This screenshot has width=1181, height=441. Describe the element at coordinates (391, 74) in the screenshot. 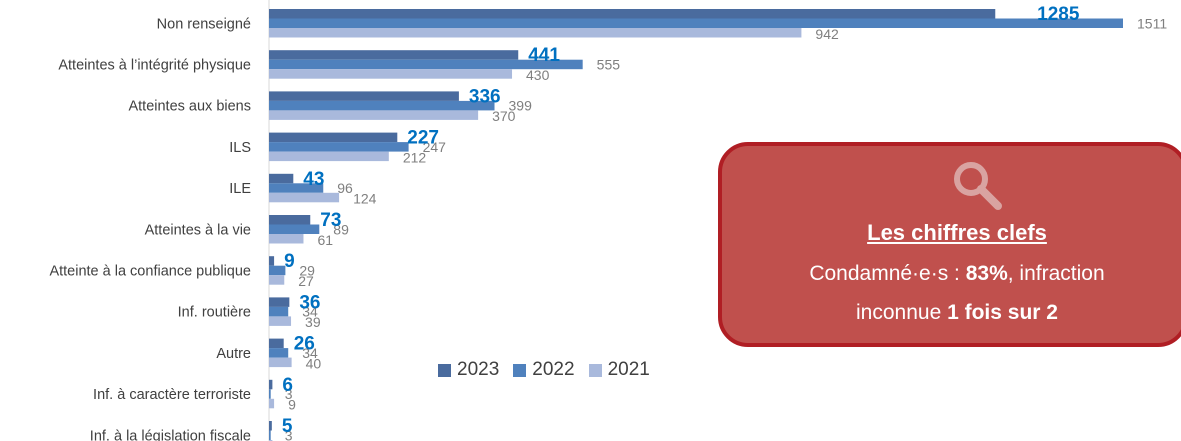

I see `bar-2021-atteintes-a-l-integrite-physique` at that location.